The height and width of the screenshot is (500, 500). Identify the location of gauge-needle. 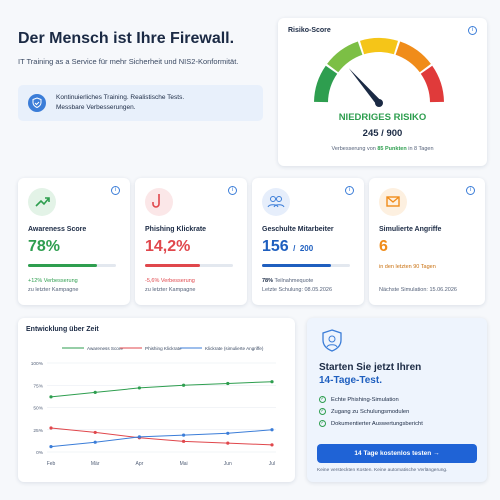
(365, 86).